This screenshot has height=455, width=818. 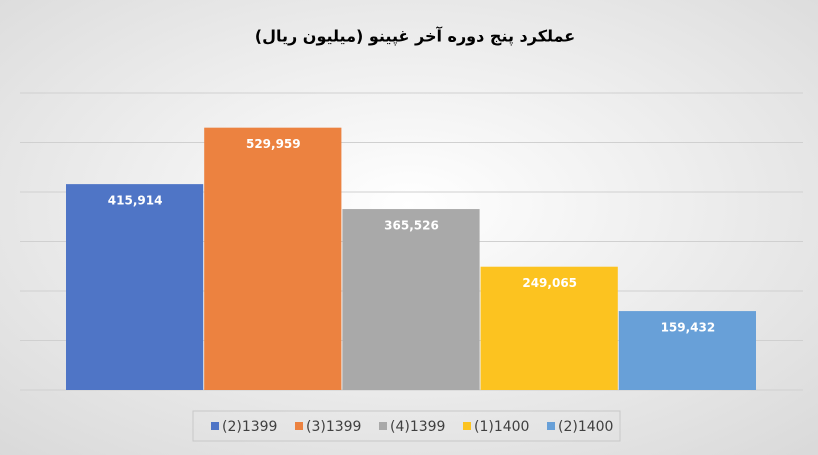 I want to click on data-label: 415,914, so click(x=135, y=201).